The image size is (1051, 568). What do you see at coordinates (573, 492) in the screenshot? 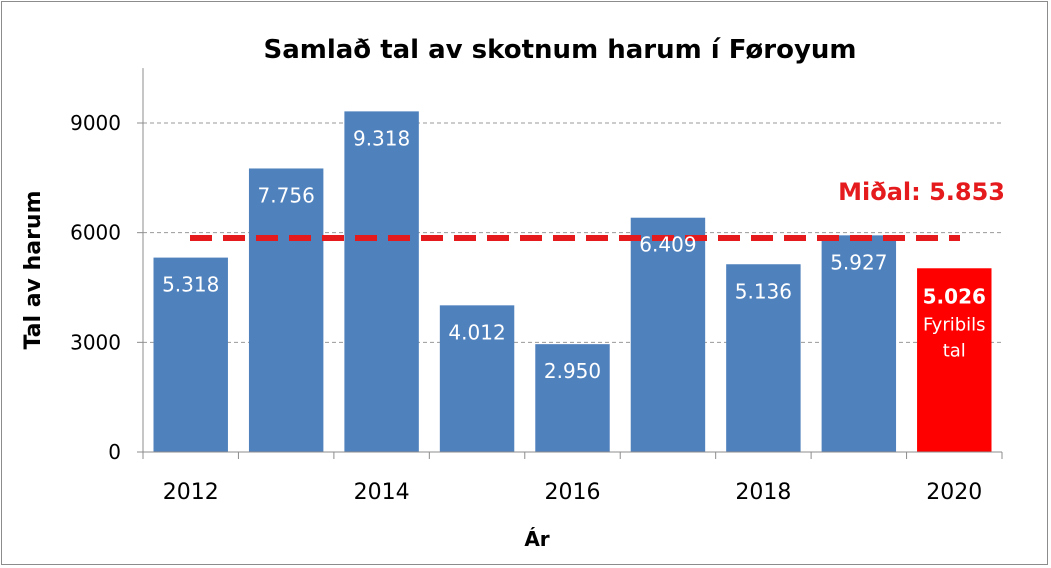
I see `x-tick-label-2016: 2016` at bounding box center [573, 492].